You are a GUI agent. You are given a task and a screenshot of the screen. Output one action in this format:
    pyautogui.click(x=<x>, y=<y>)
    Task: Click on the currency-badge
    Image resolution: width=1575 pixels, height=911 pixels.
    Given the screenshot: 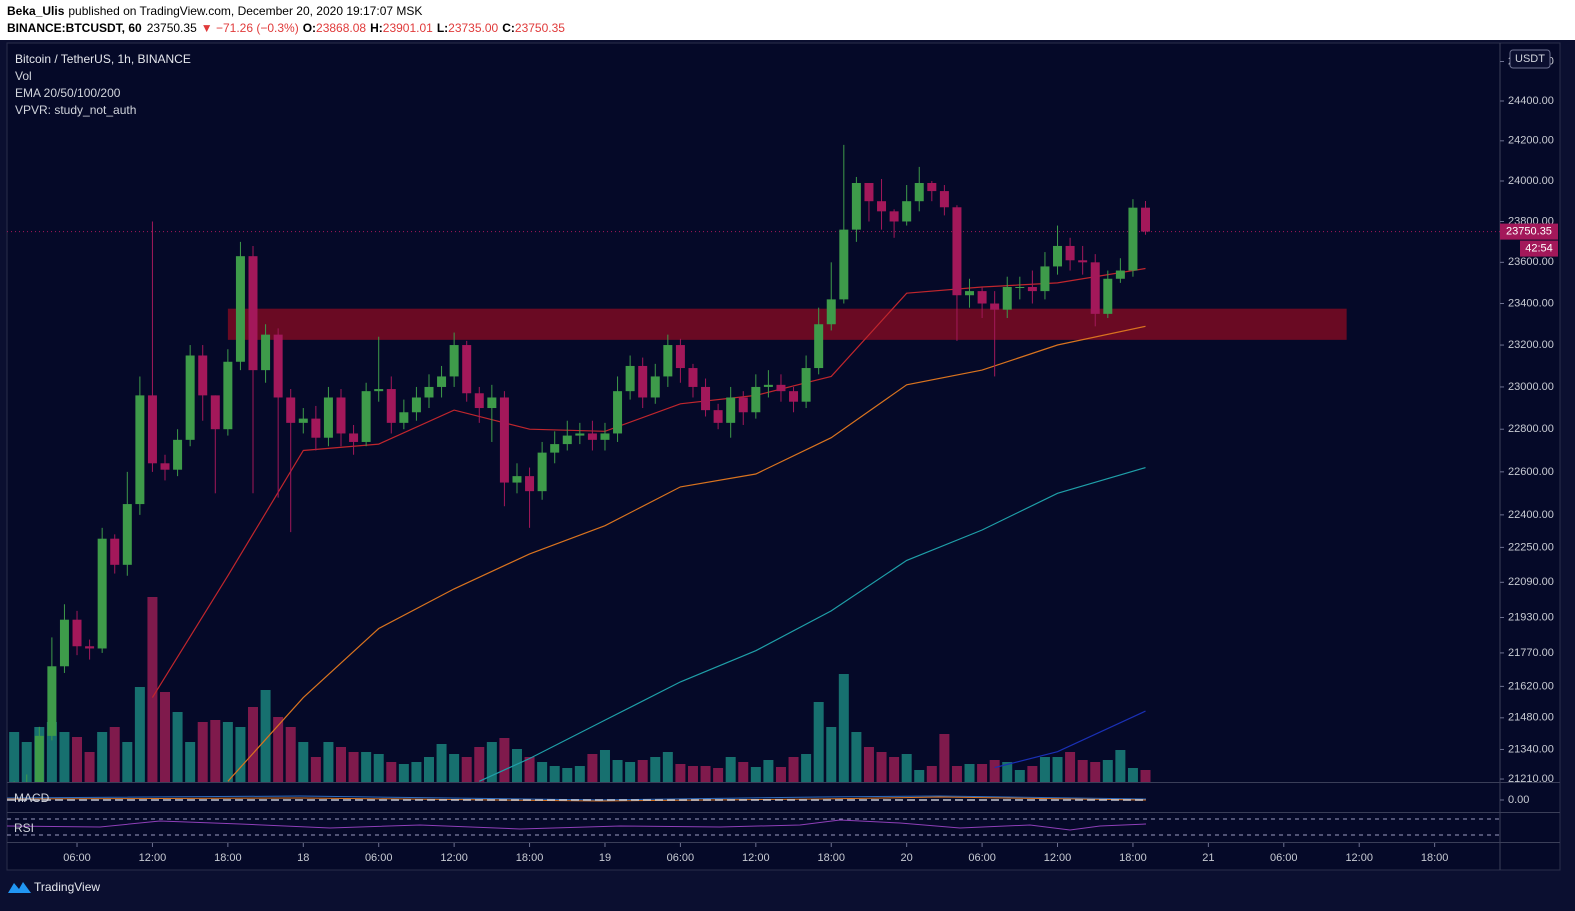 What is the action you would take?
    pyautogui.click(x=1530, y=59)
    